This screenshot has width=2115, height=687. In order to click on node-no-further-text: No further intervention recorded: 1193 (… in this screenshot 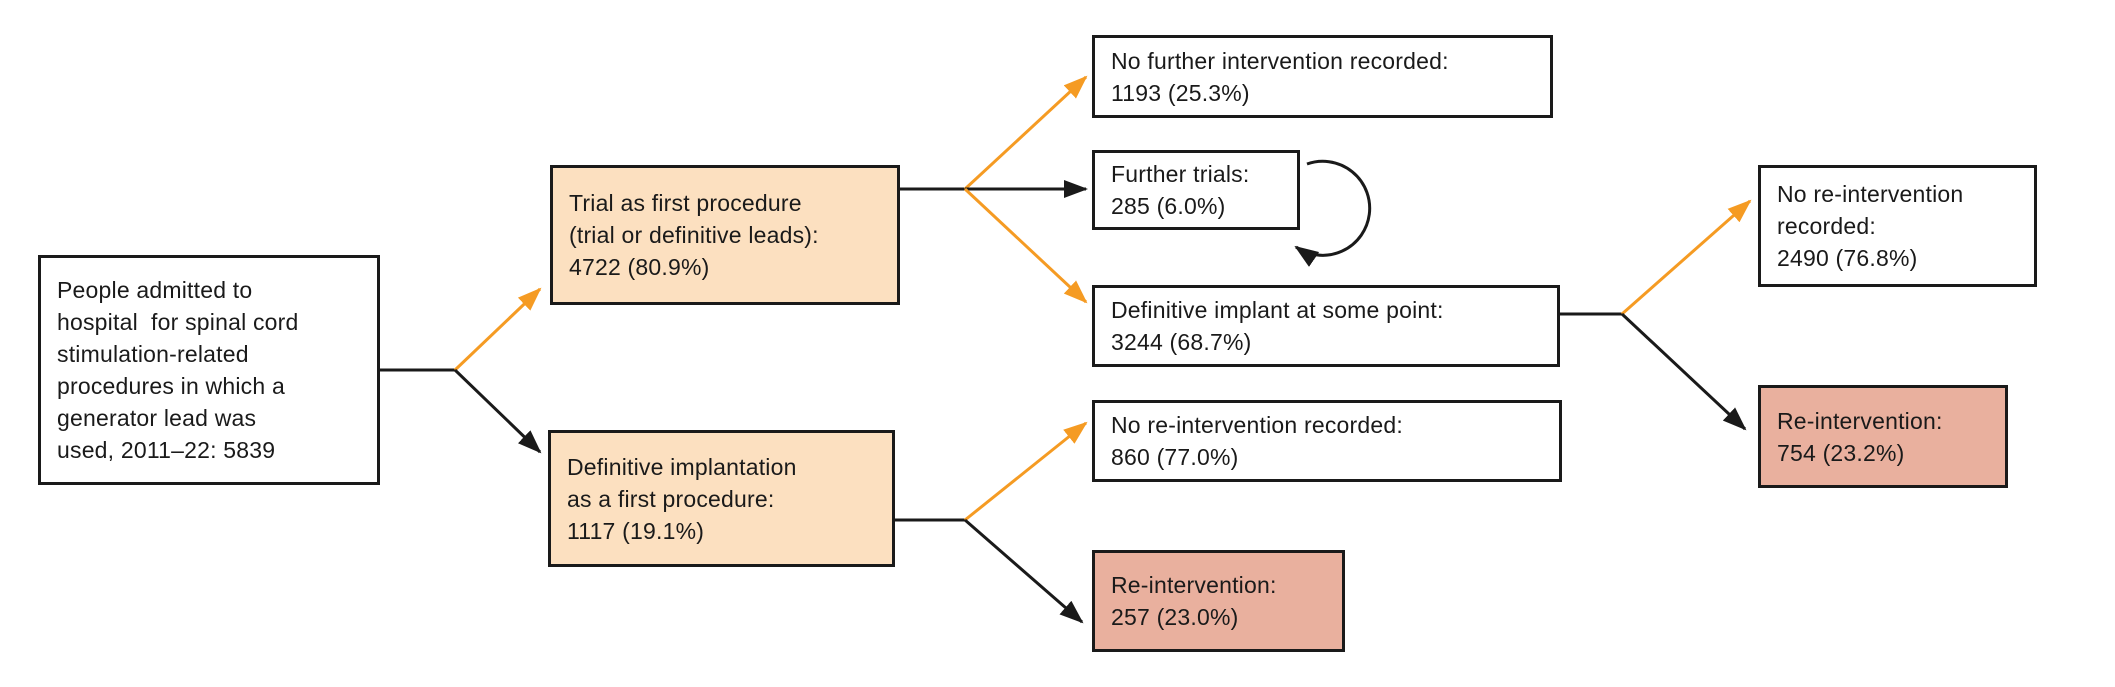, I will do `click(1280, 76)`.